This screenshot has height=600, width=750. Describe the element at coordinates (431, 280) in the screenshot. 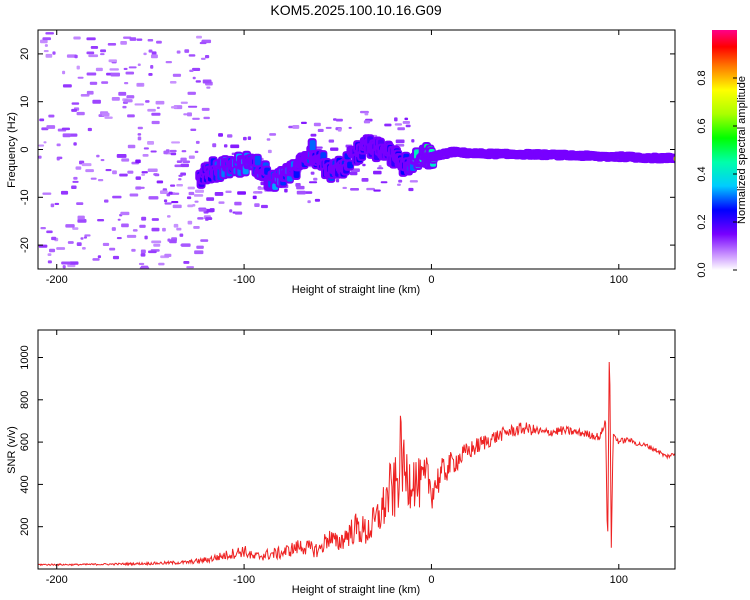

I see `spectrogram-x-tick-label: 0` at that location.